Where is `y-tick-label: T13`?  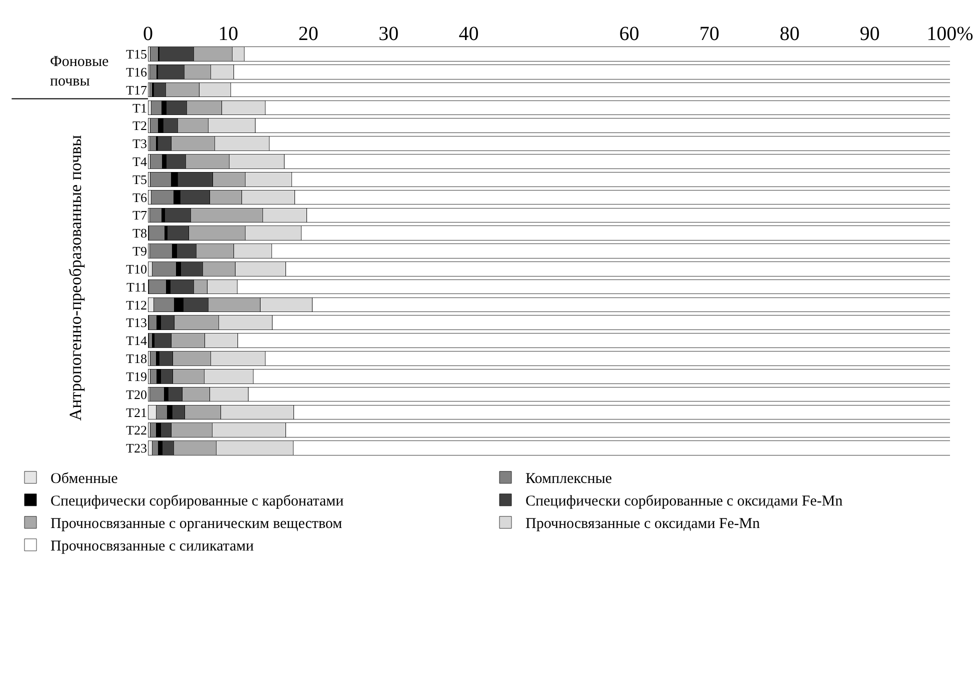 y-tick-label: T13 is located at coordinates (136, 322).